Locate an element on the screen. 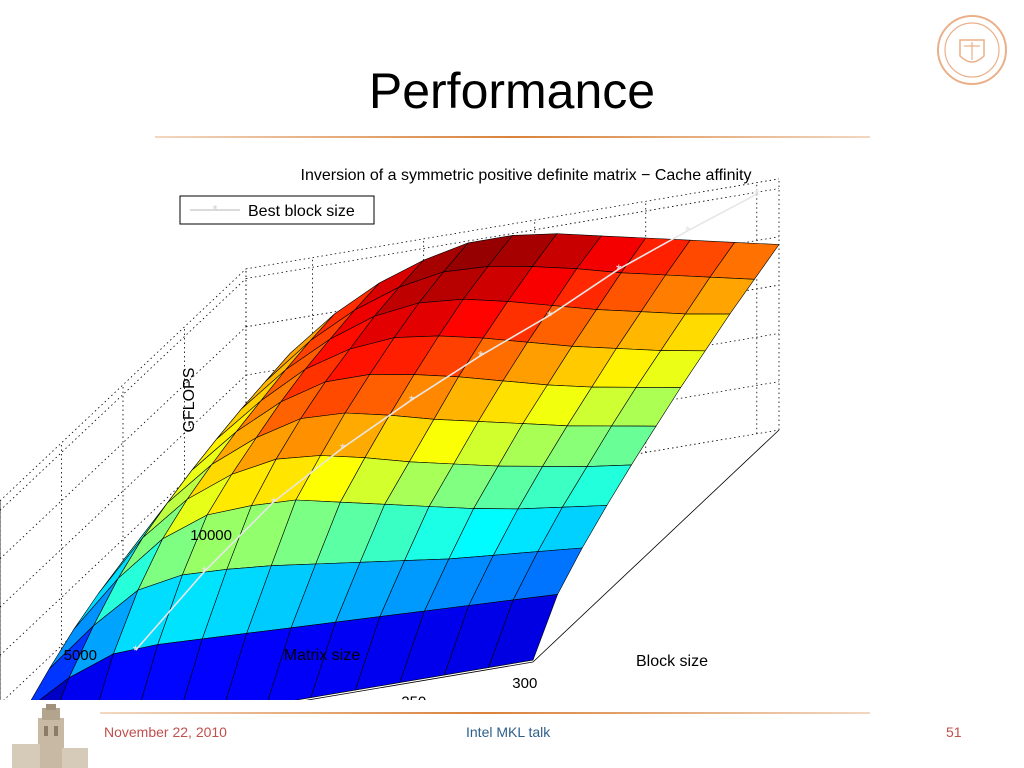 The height and width of the screenshot is (768, 1024). footer-date: November 22, 2010 is located at coordinates (165, 732).